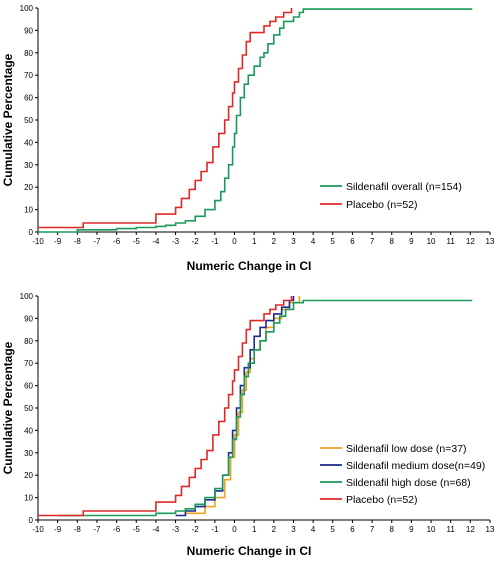 The image size is (500, 562). I want to click on legend-label: Sildenafil high dose (n=68), so click(408, 483).